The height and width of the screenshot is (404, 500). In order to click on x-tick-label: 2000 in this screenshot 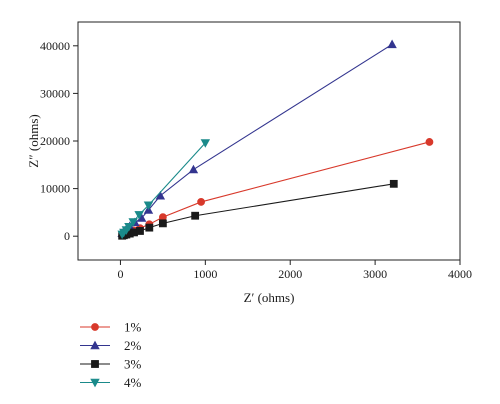, I will do `click(290, 274)`.